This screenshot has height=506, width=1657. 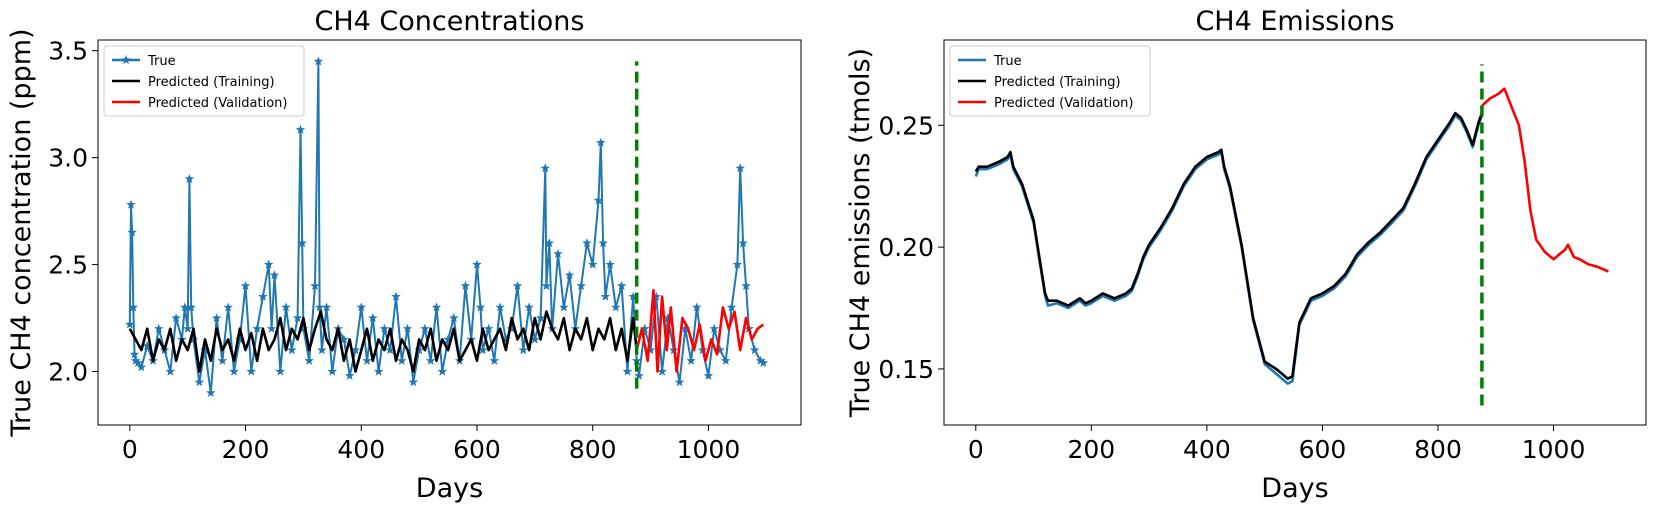 I want to click on chart-title: CH4 Emissions, so click(x=1294, y=21).